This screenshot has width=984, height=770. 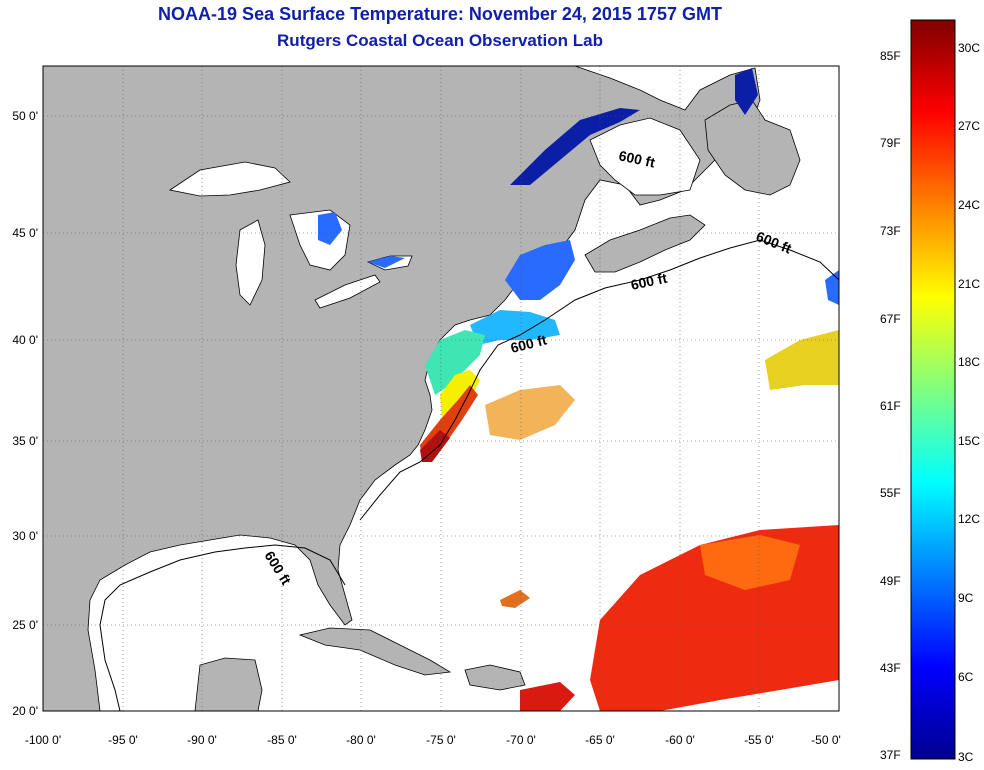 I want to click on lat-tick-25: 25 0', so click(x=25, y=625).